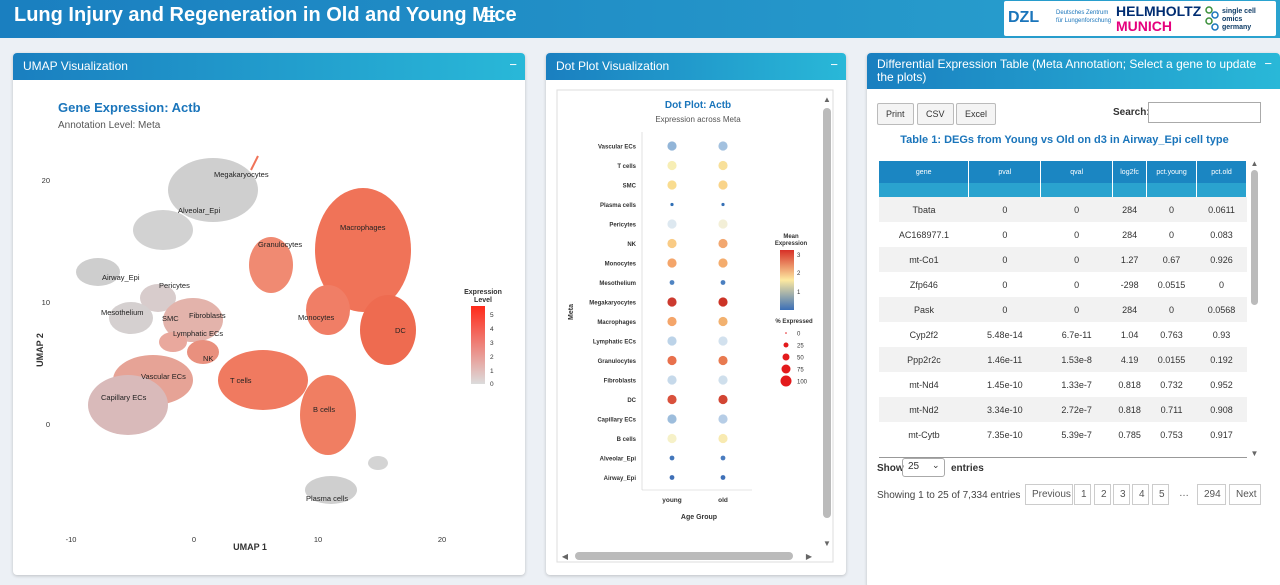 The height and width of the screenshot is (585, 1280). I want to click on page-length-select: 25, so click(923, 467).